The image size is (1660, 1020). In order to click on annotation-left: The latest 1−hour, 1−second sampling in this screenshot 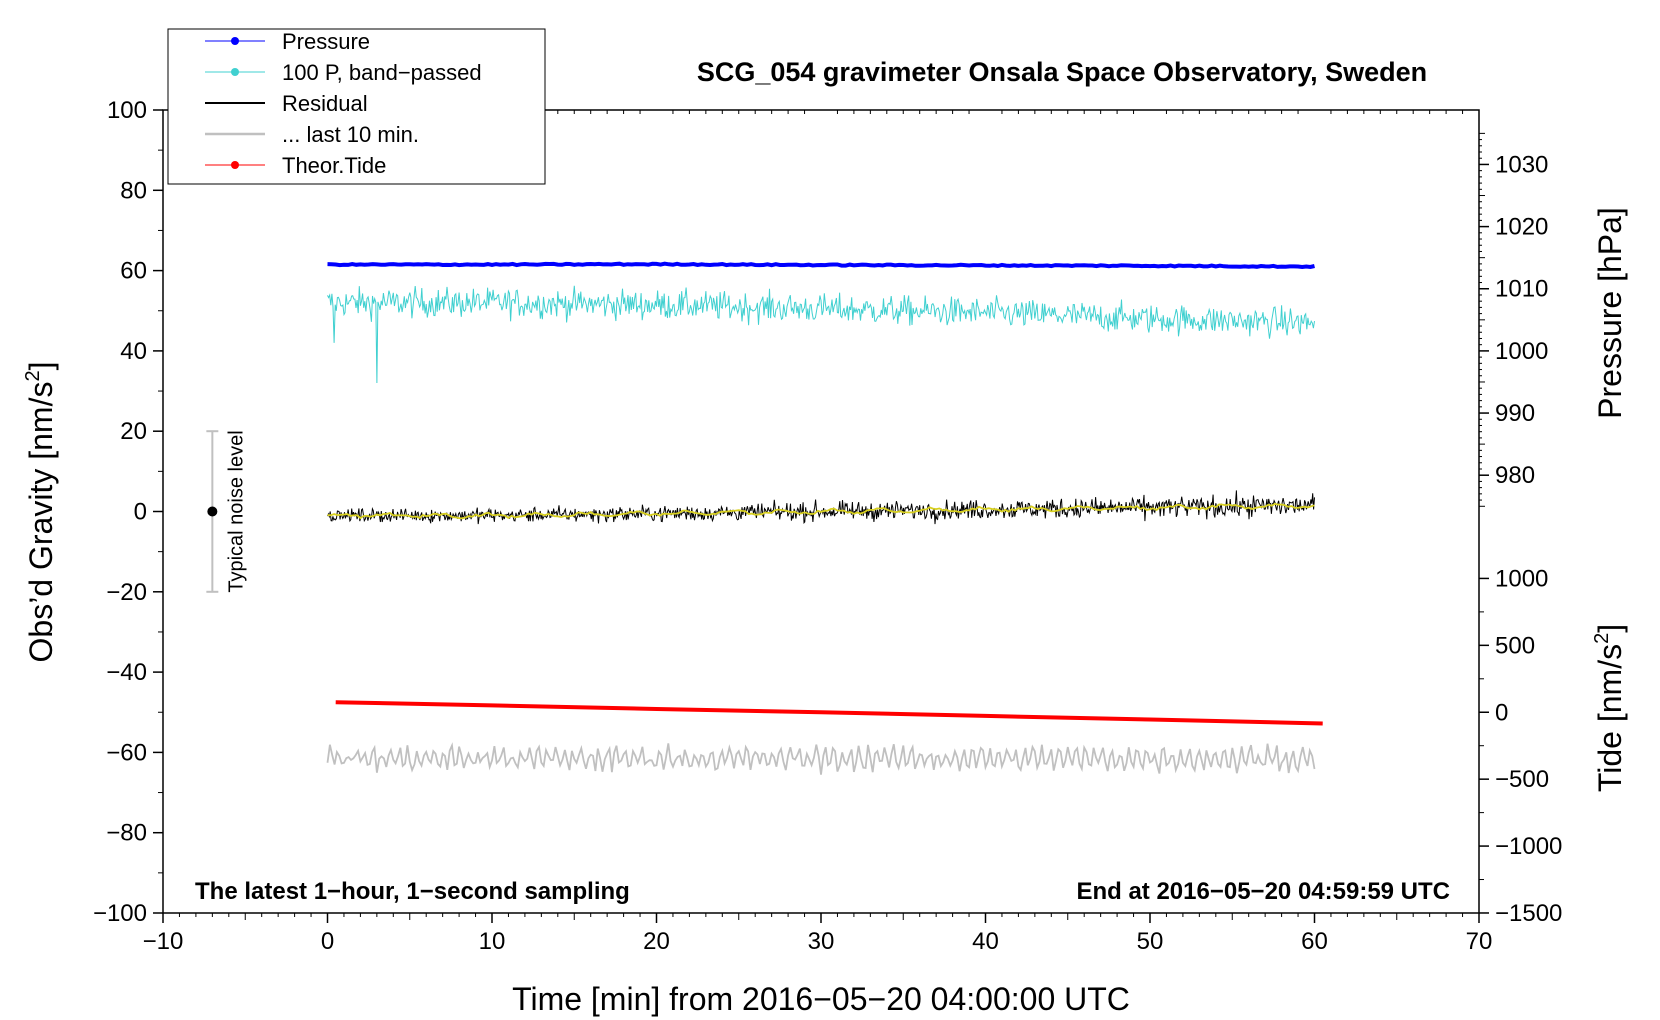, I will do `click(412, 891)`.